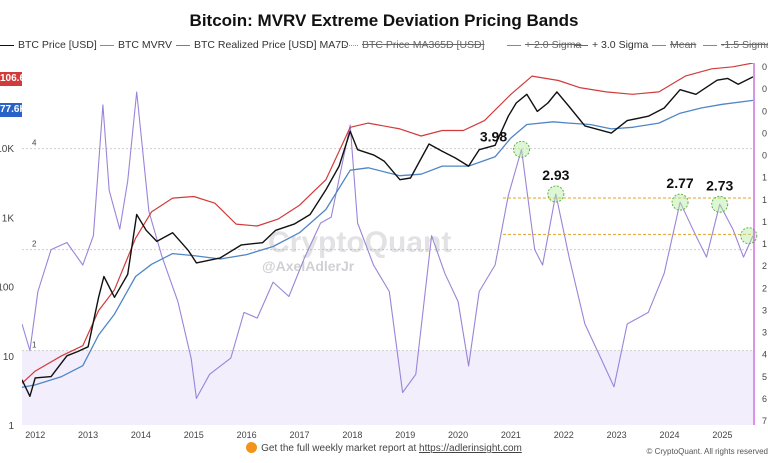  I want to click on right-tick-4: 0, so click(764, 156).